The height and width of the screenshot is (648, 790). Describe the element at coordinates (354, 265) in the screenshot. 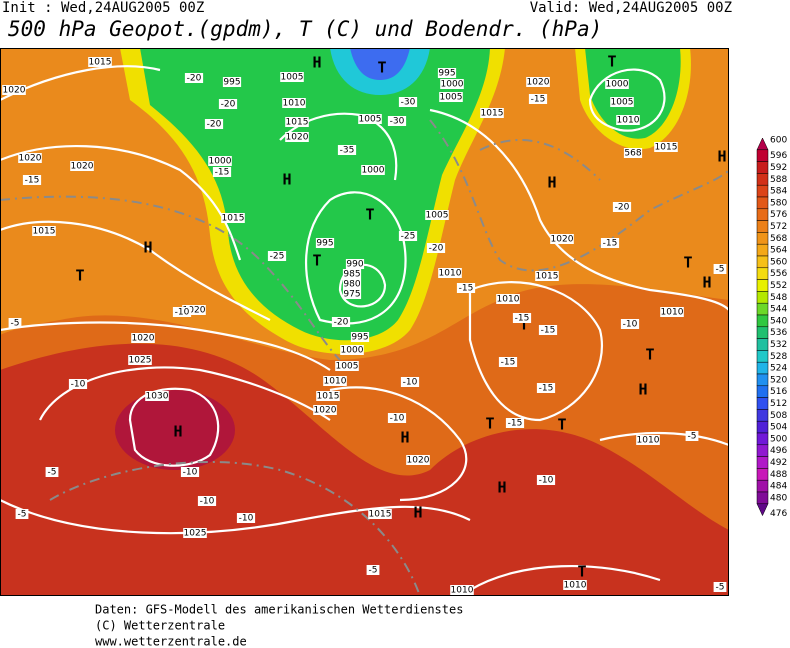

I see `map-label: 990` at that location.